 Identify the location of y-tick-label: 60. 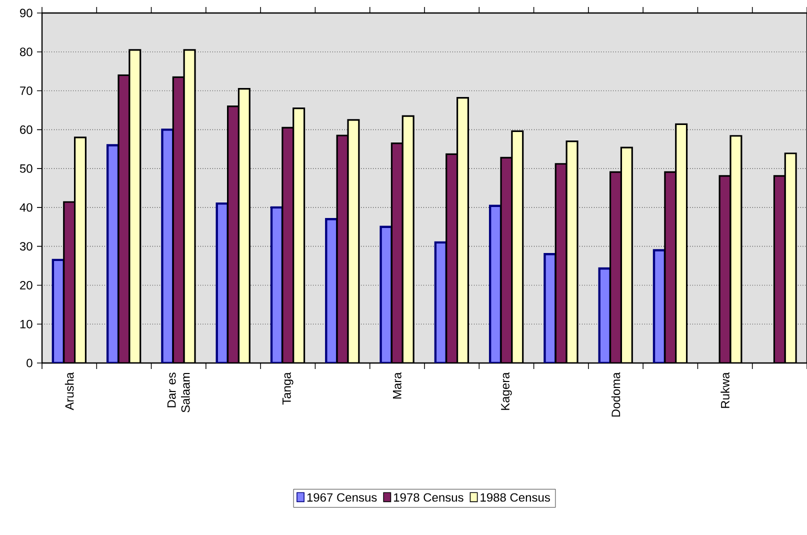
(26, 129).